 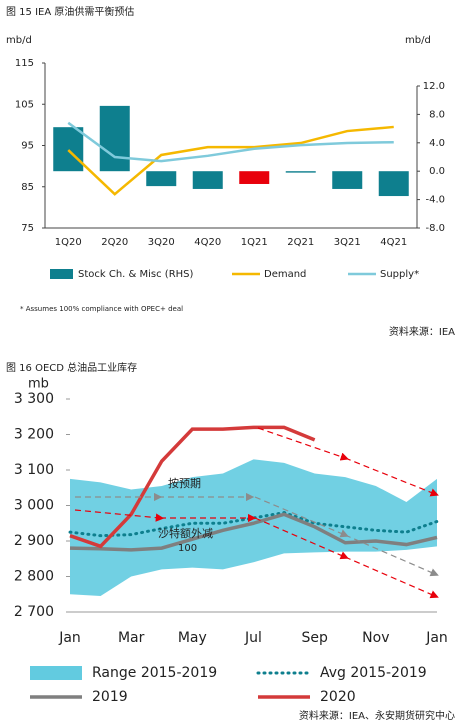 What do you see at coordinates (70, 11) in the screenshot?
I see `chart-title: 图 15 IEA 原油供需平衡预估` at bounding box center [70, 11].